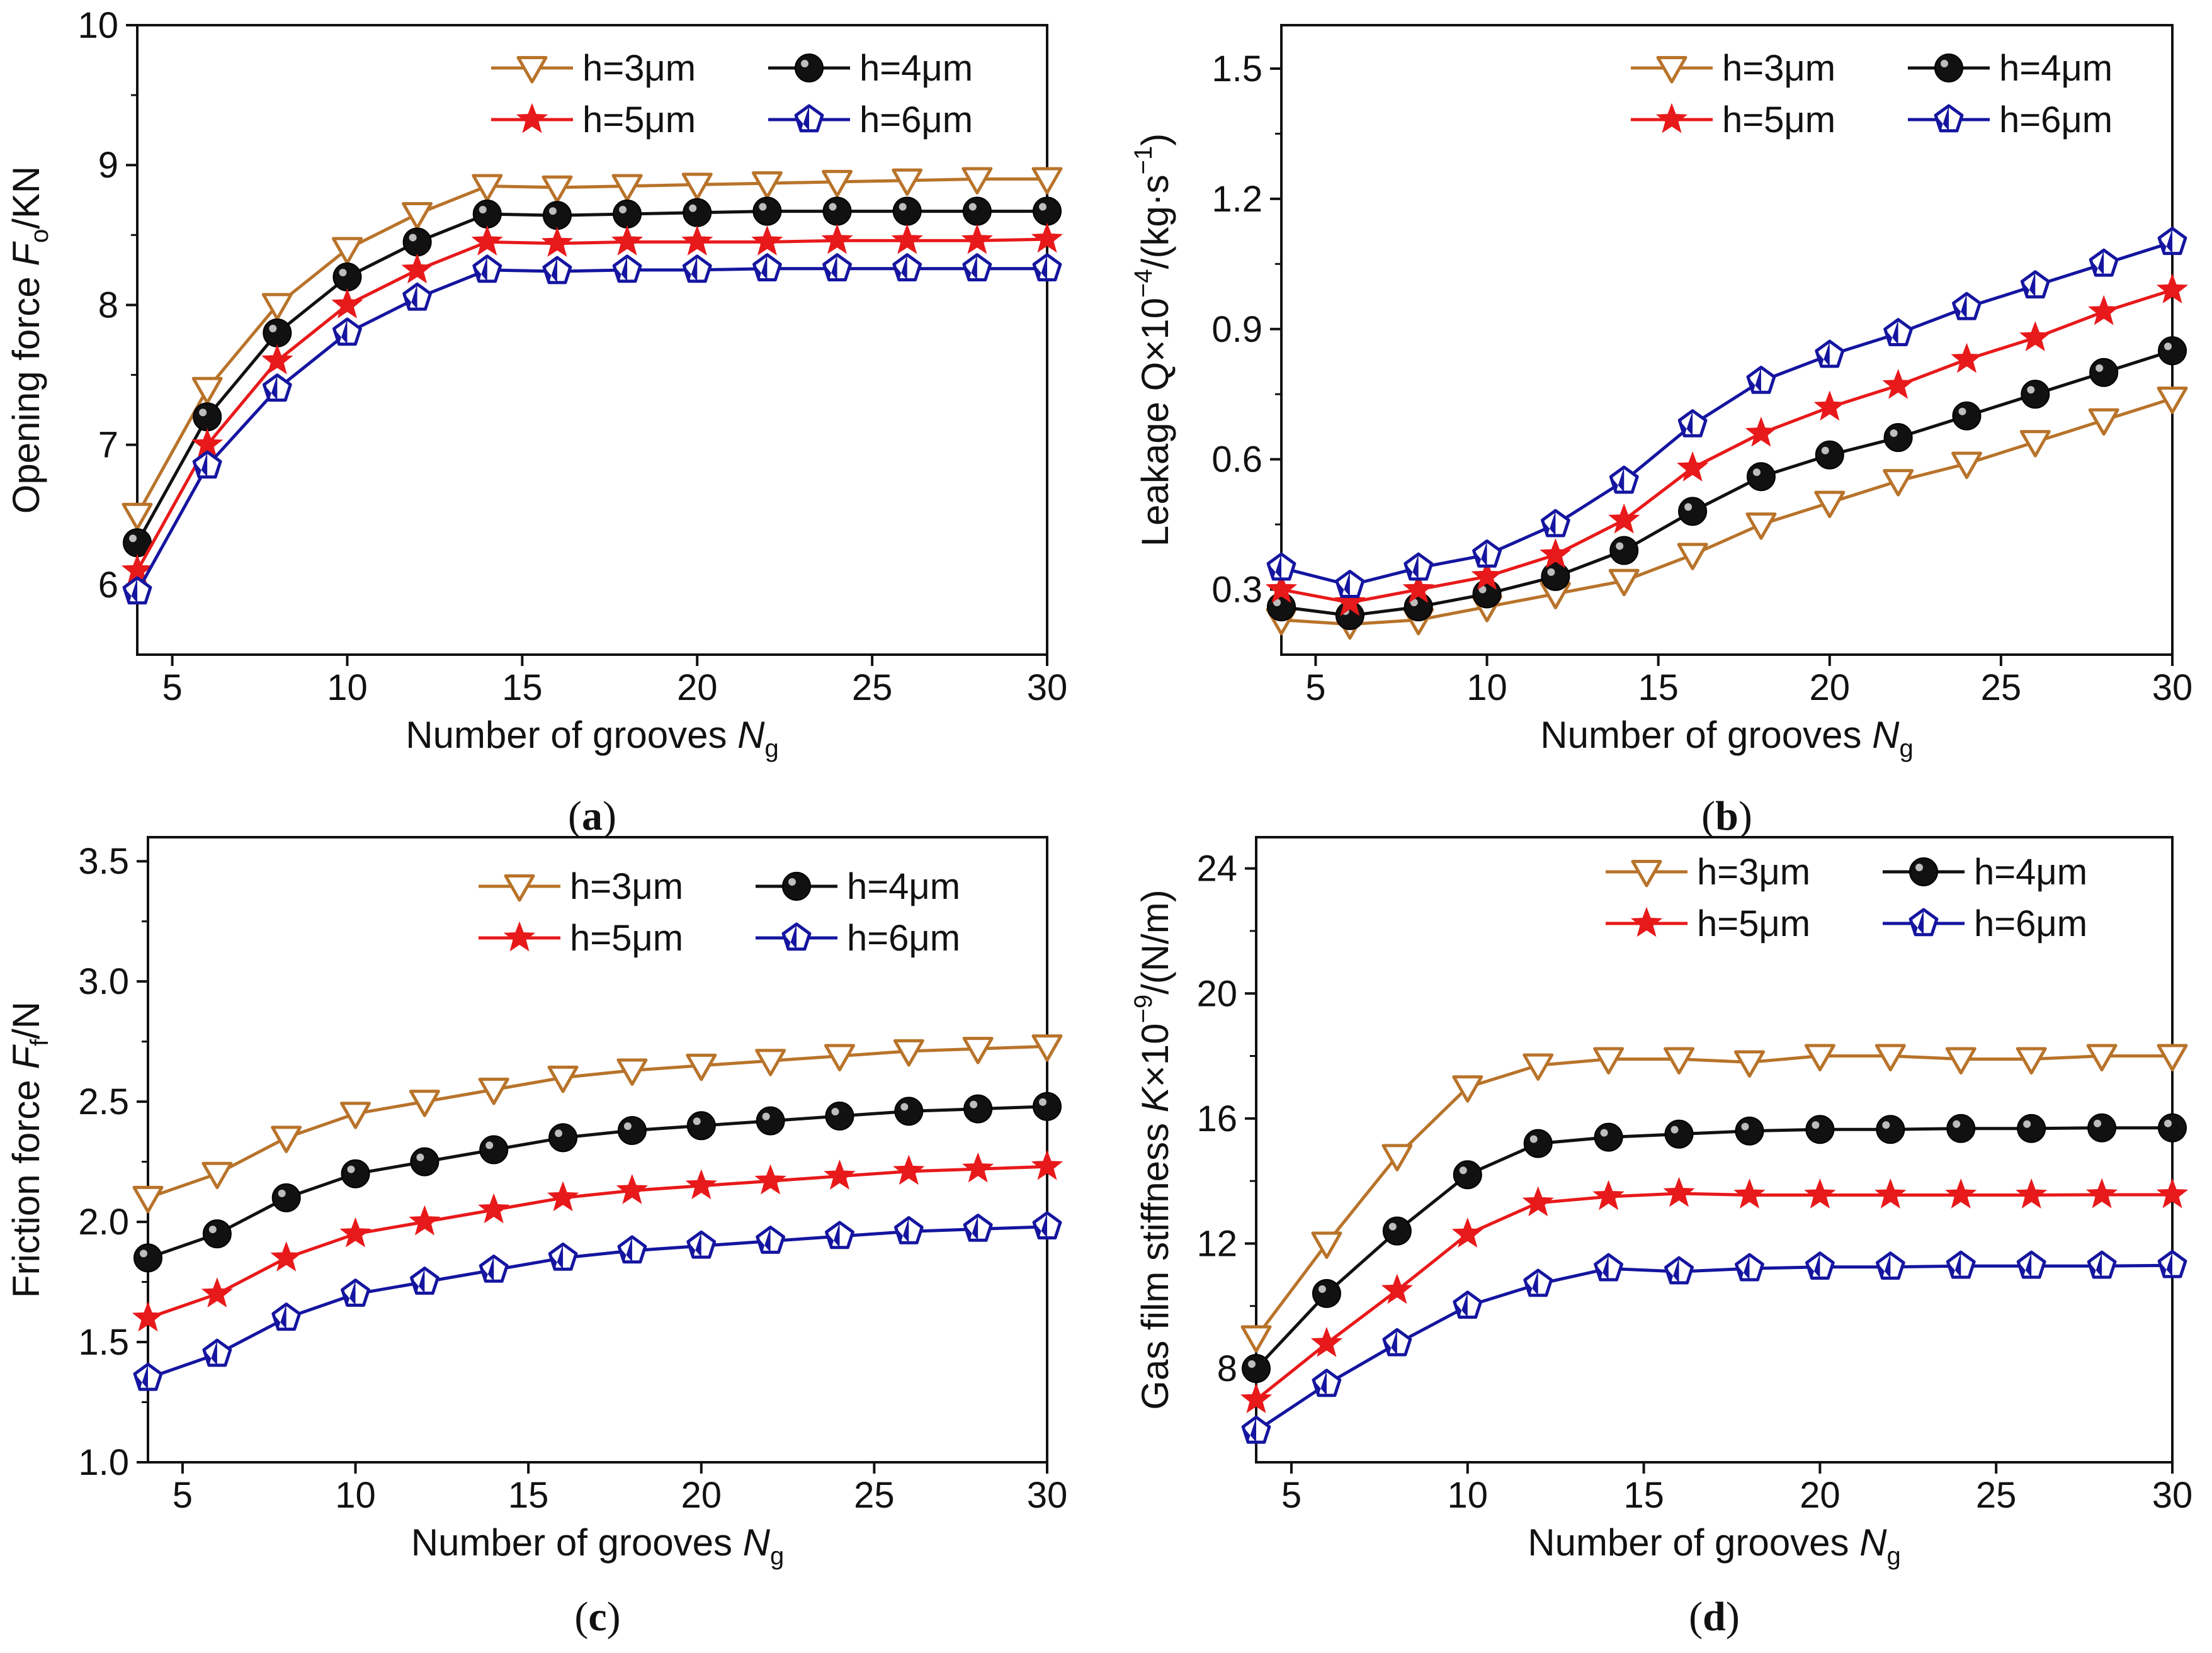  What do you see at coordinates (1216, 1118) in the screenshot?
I see `y-tick-label: 16` at bounding box center [1216, 1118].